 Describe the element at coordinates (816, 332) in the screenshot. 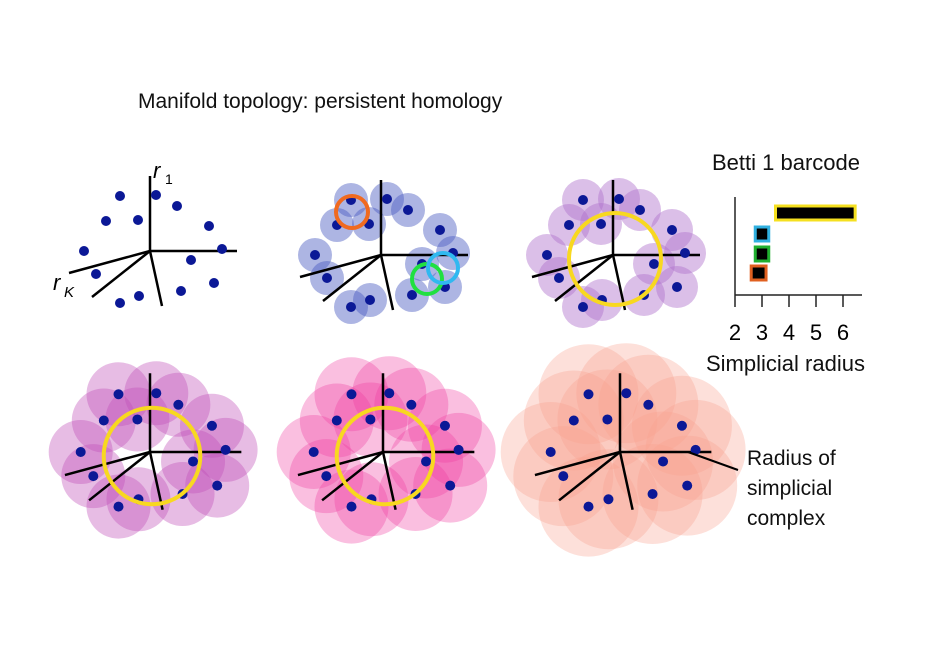

I see `barcode-tick-label: 5` at that location.